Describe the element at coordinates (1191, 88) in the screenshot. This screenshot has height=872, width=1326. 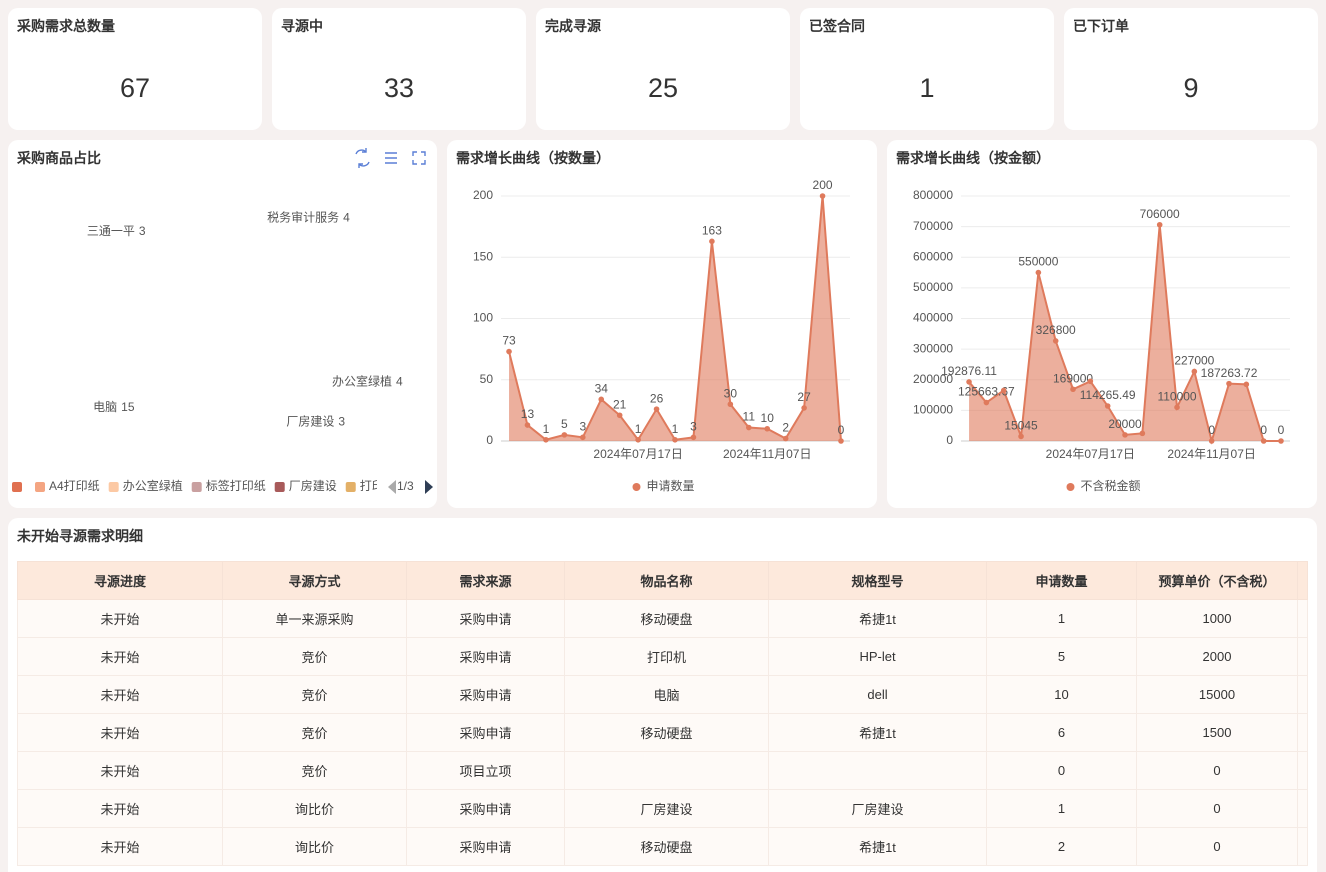
I see `stat-value: 9` at that location.